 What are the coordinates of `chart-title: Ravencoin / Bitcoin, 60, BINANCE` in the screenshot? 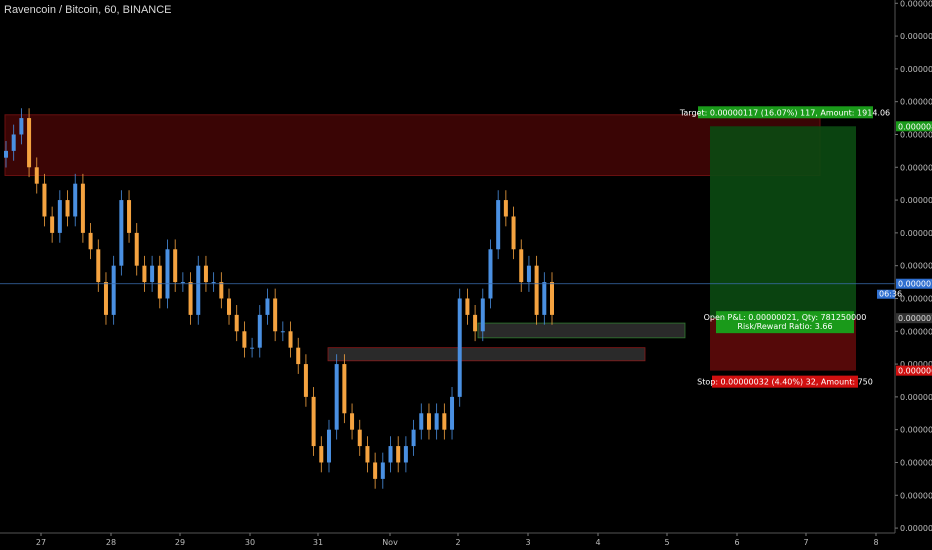 It's located at (88, 10).